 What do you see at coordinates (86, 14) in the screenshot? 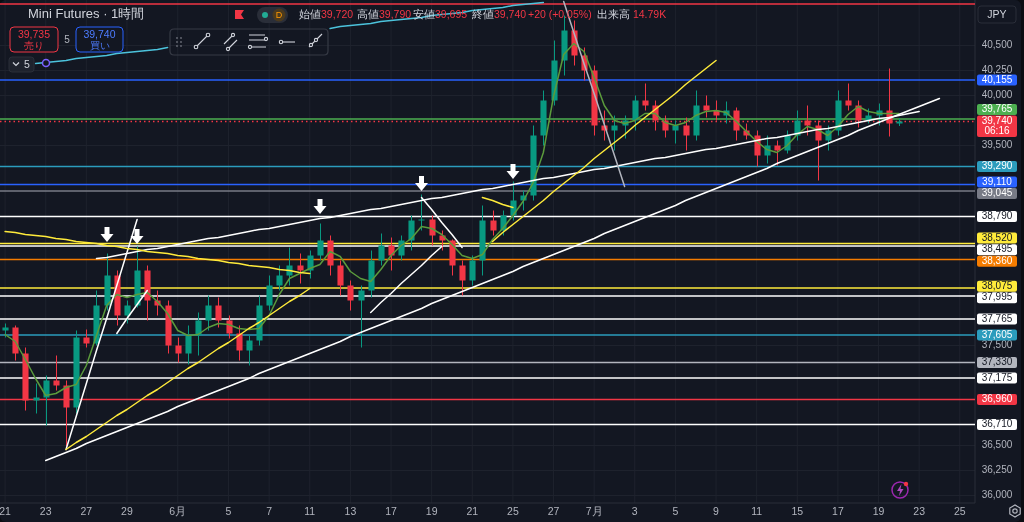
I see `text: Mini Futures · 1時間` at bounding box center [86, 14].